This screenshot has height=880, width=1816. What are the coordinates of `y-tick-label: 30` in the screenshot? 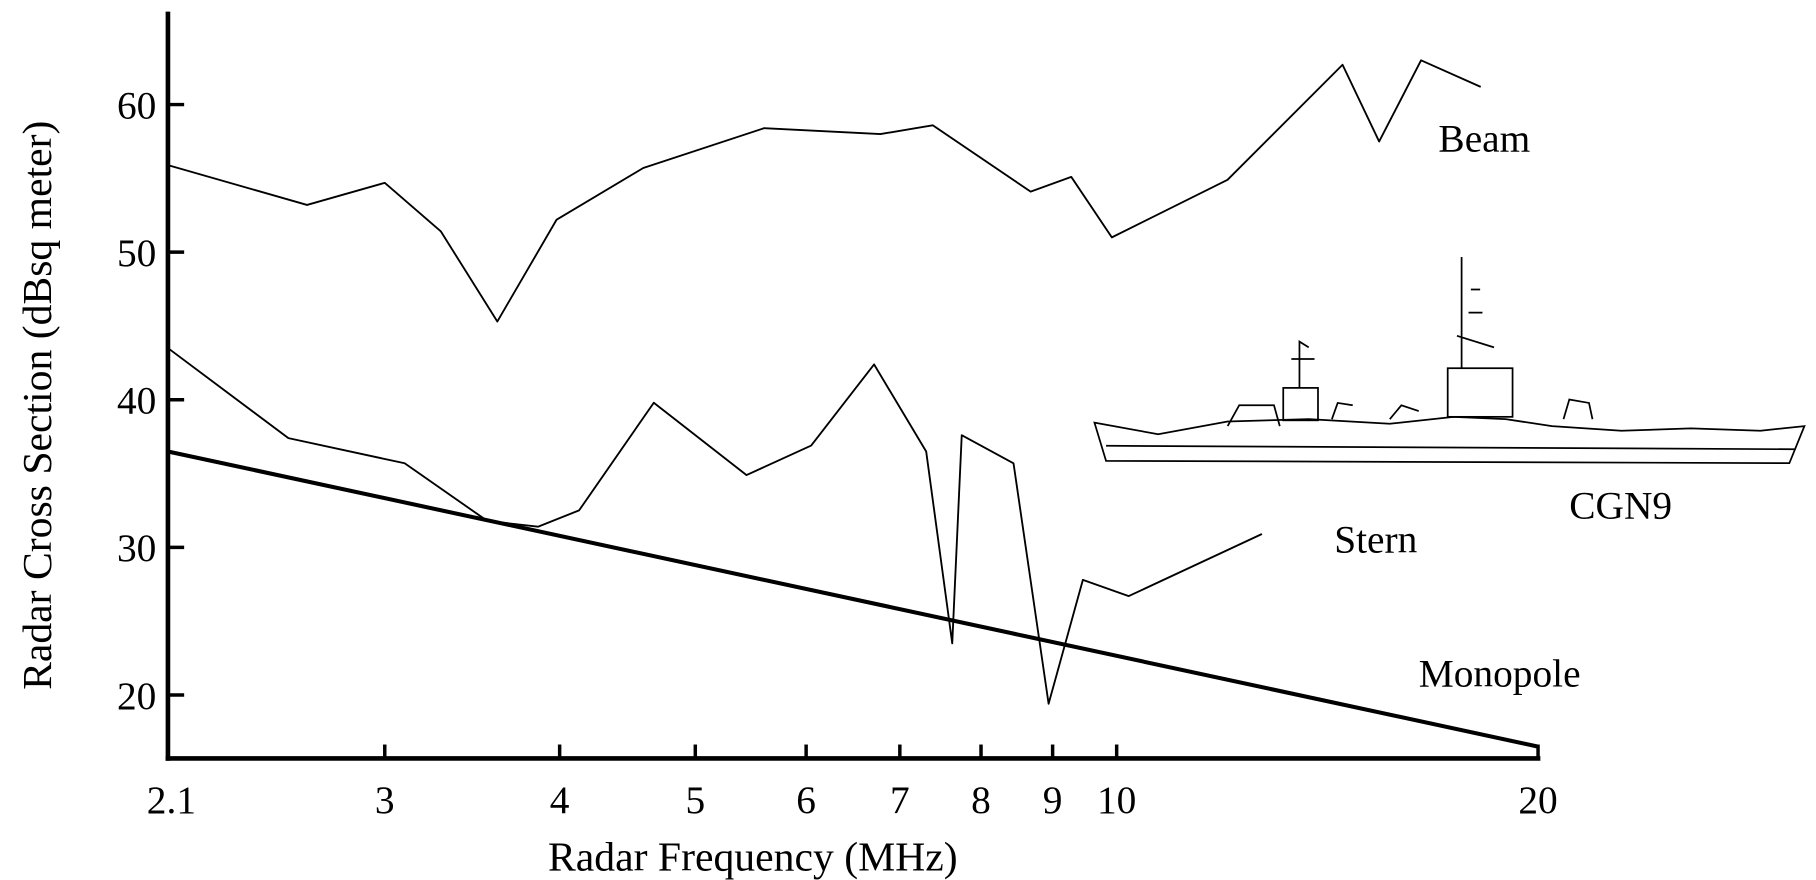 It's located at (136, 548).